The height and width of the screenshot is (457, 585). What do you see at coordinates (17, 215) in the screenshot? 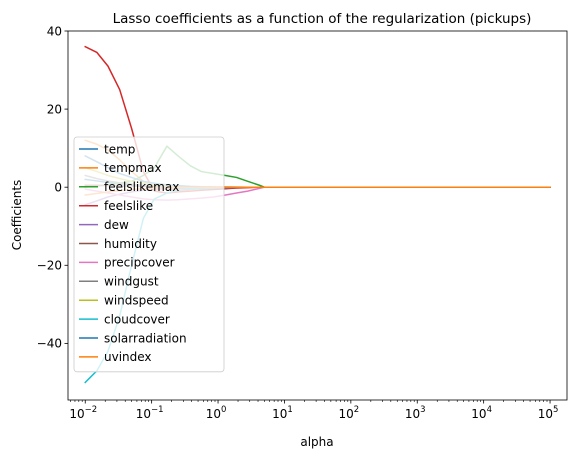
I see `y-axis-label: Coefficients` at bounding box center [17, 215].